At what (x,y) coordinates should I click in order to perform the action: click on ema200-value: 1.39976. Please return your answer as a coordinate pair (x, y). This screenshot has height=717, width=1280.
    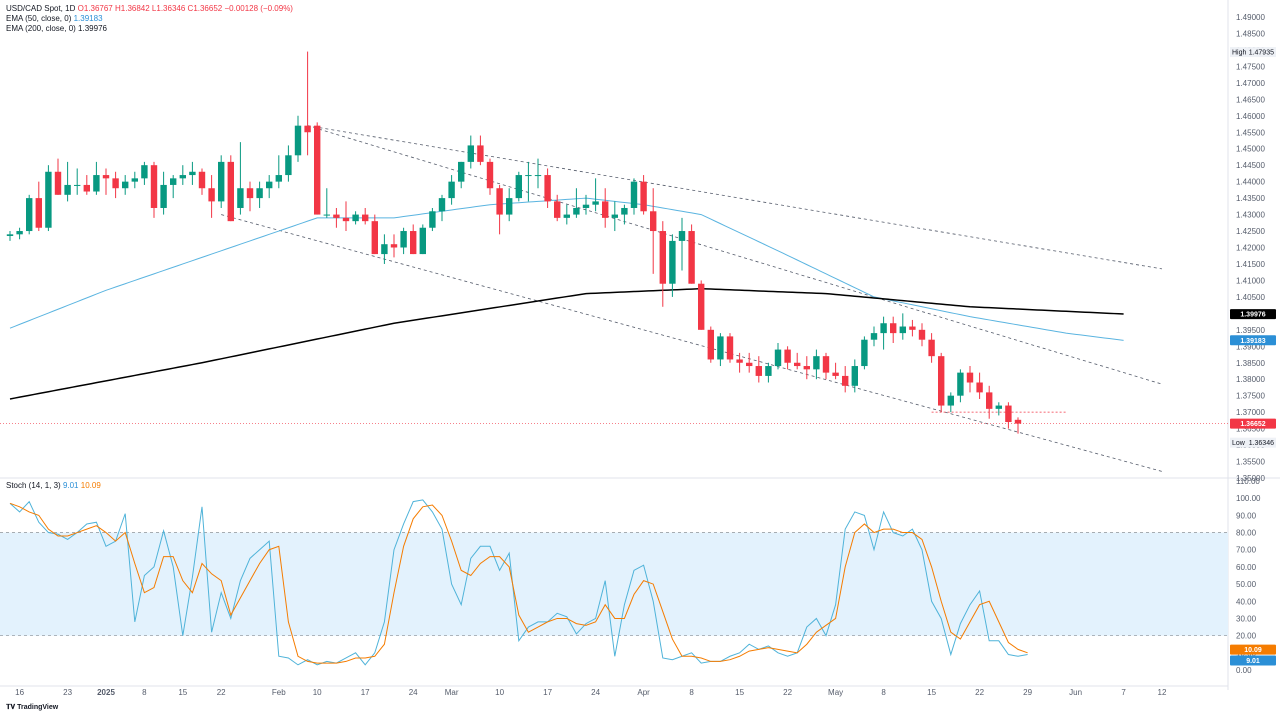
    Looking at the image, I should click on (92, 28).